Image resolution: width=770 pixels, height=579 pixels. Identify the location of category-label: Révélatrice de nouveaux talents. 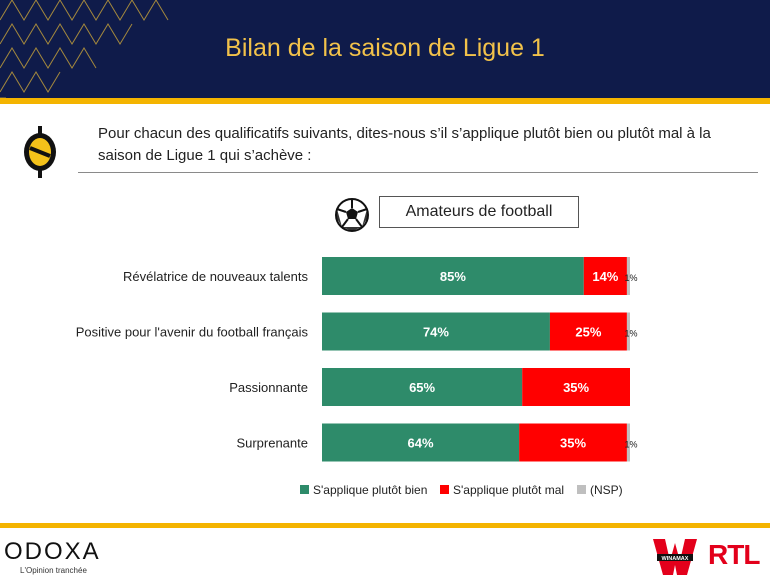
(216, 276).